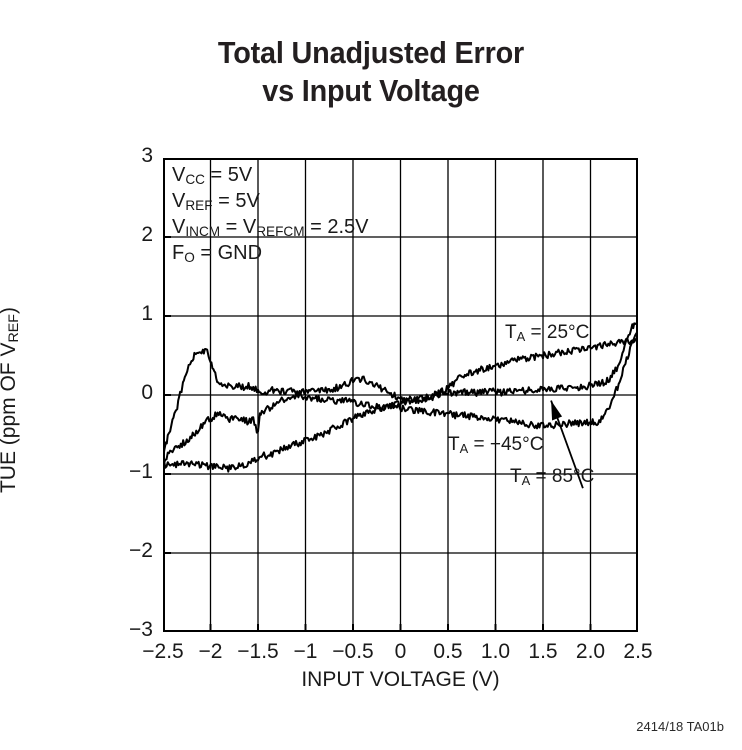  What do you see at coordinates (590, 651) in the screenshot?
I see `x-tick-label: 2.0` at bounding box center [590, 651].